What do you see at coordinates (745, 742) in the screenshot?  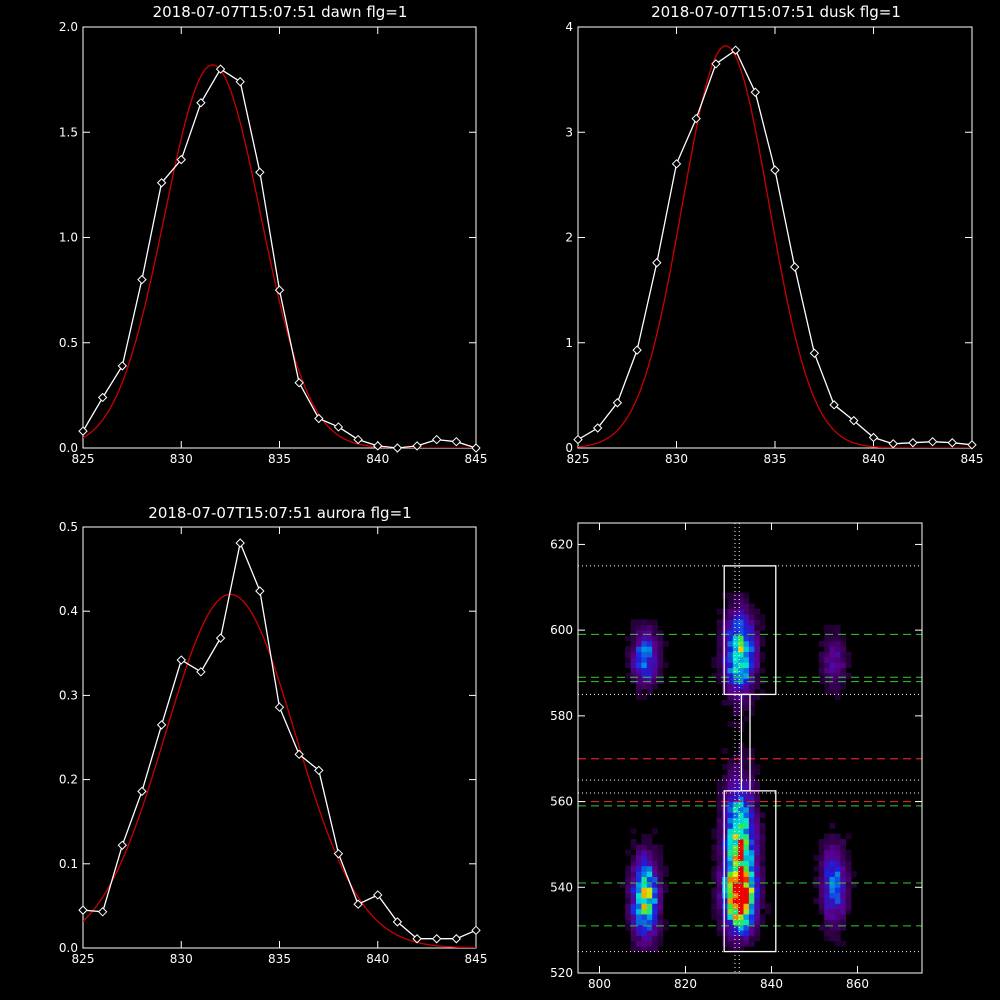 I see `aurora-region-box` at bounding box center [745, 742].